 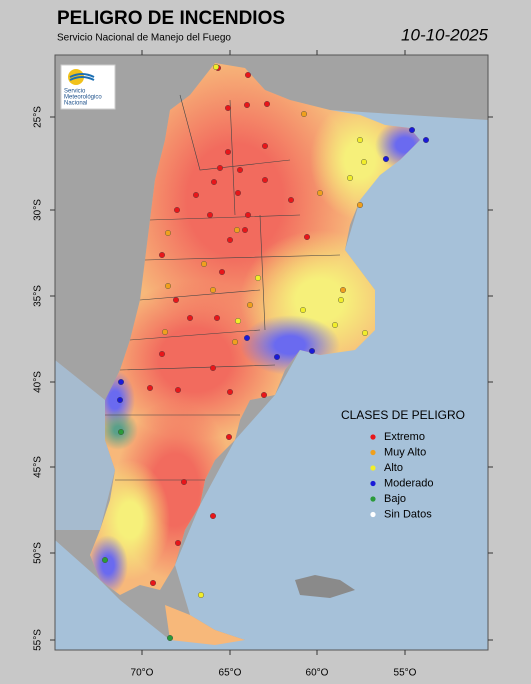 I want to click on legend-label: Bajo, so click(x=395, y=499).